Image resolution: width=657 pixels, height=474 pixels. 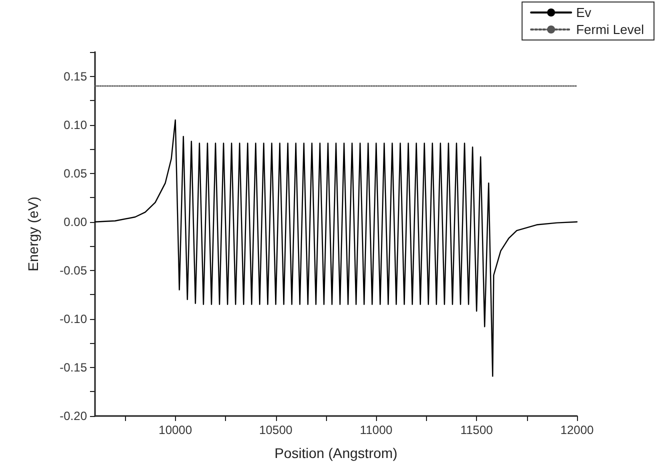 What do you see at coordinates (33, 234) in the screenshot?
I see `y-axis-title: Energy (eV)` at bounding box center [33, 234].